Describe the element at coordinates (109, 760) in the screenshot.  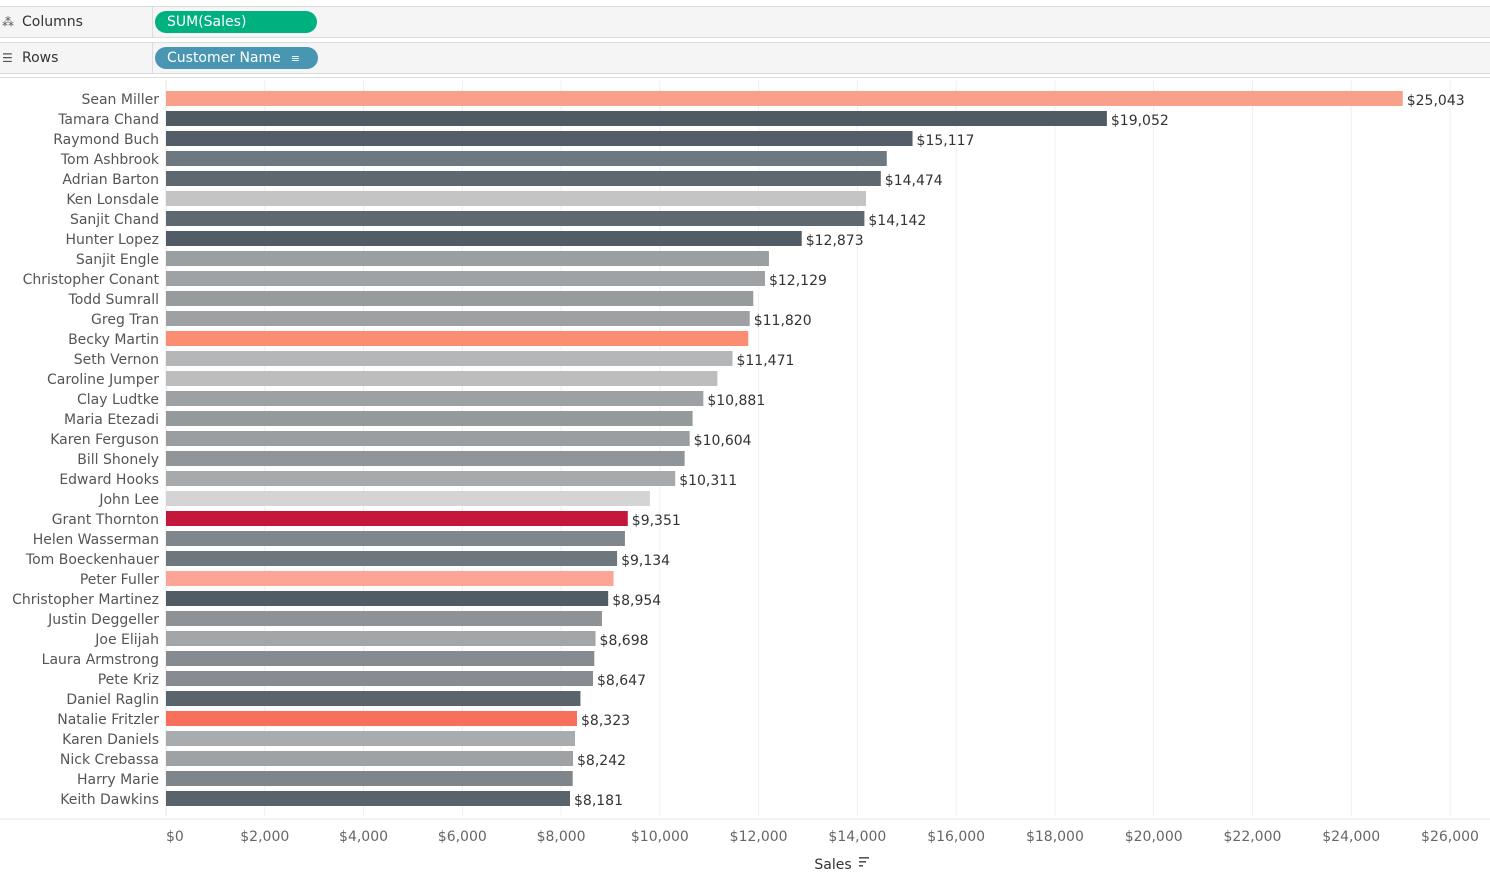
I see `category-label: Nick Crebassa` at that location.